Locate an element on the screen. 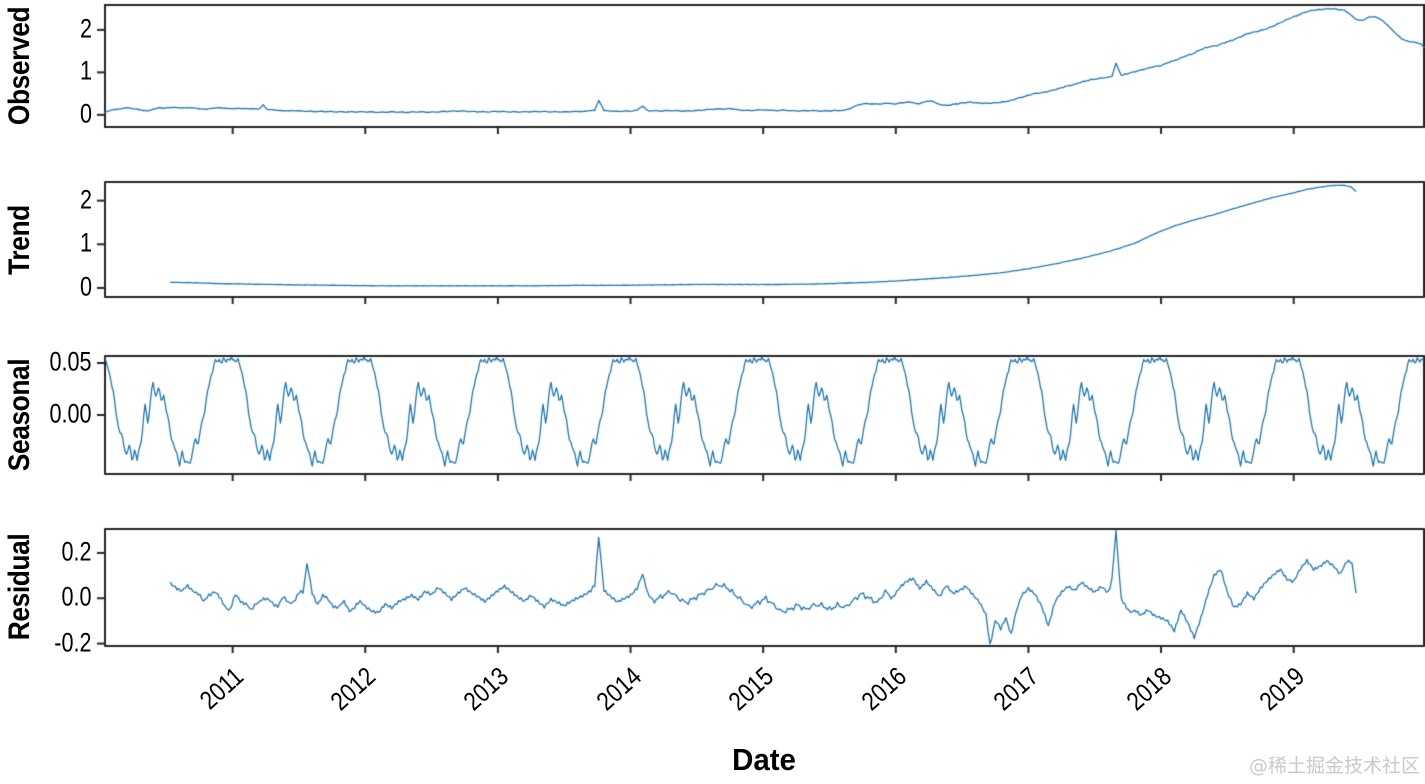 The image size is (1425, 784). y-tick-label-observed: 2 is located at coordinates (85, 28).